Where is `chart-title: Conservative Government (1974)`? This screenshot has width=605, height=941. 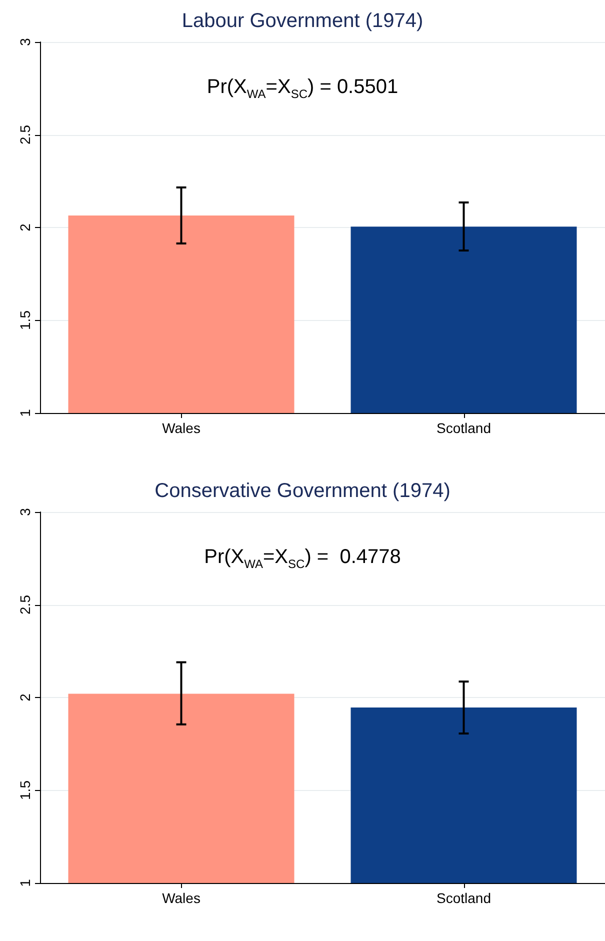 chart-title: Conservative Government (1974) is located at coordinates (302, 491).